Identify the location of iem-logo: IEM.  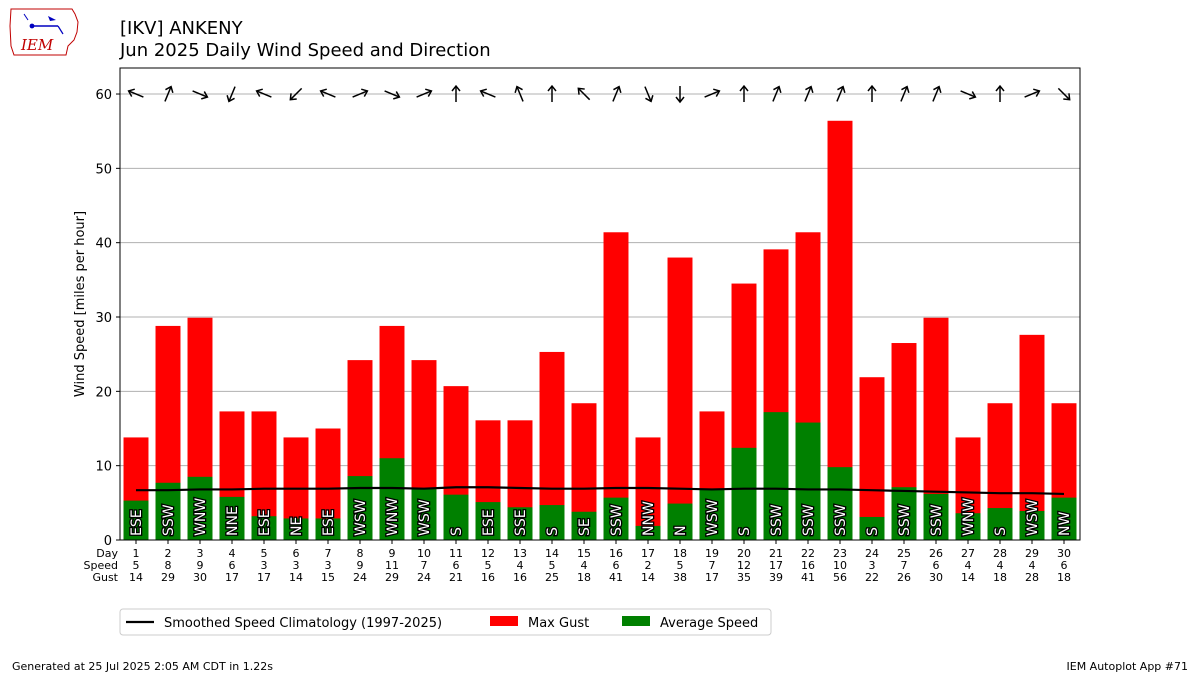
(44, 32).